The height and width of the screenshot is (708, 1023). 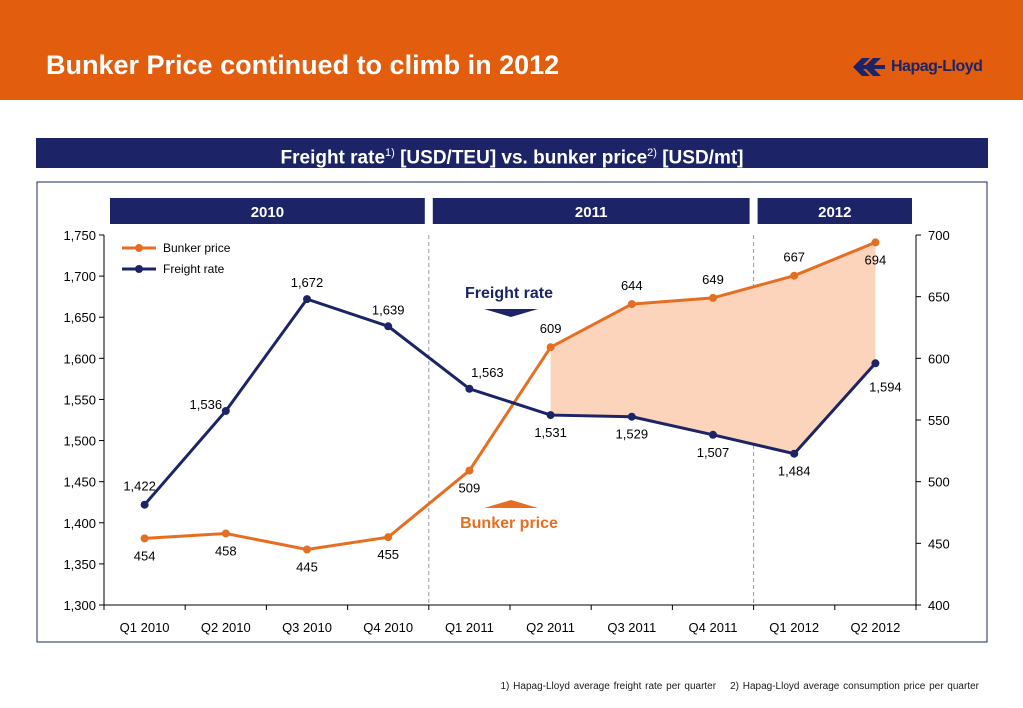 What do you see at coordinates (79, 441) in the screenshot?
I see `y-left-tick-label: 1,500` at bounding box center [79, 441].